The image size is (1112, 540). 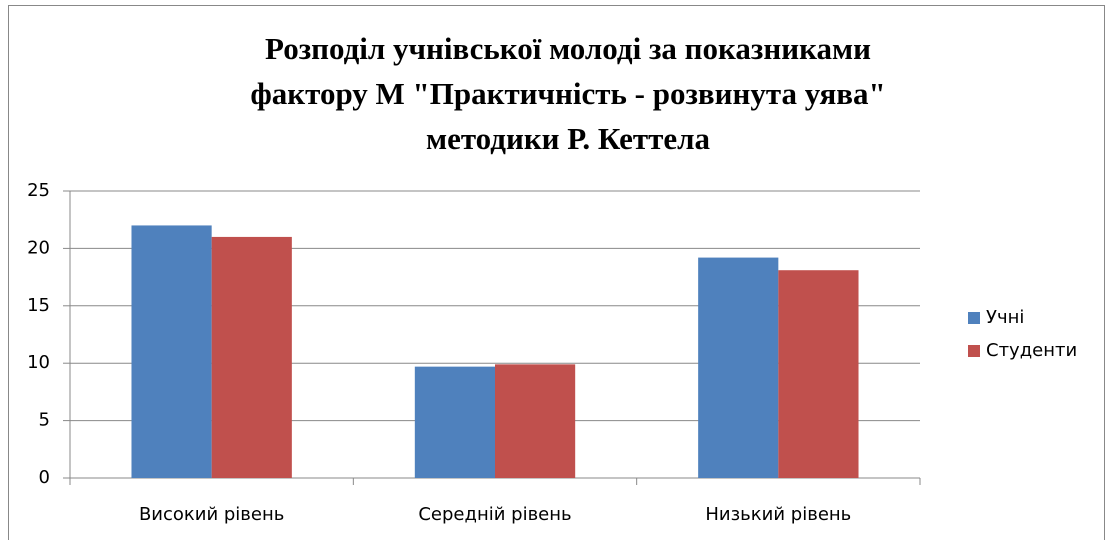 I want to click on legend-label: Учні, so click(x=1005, y=317).